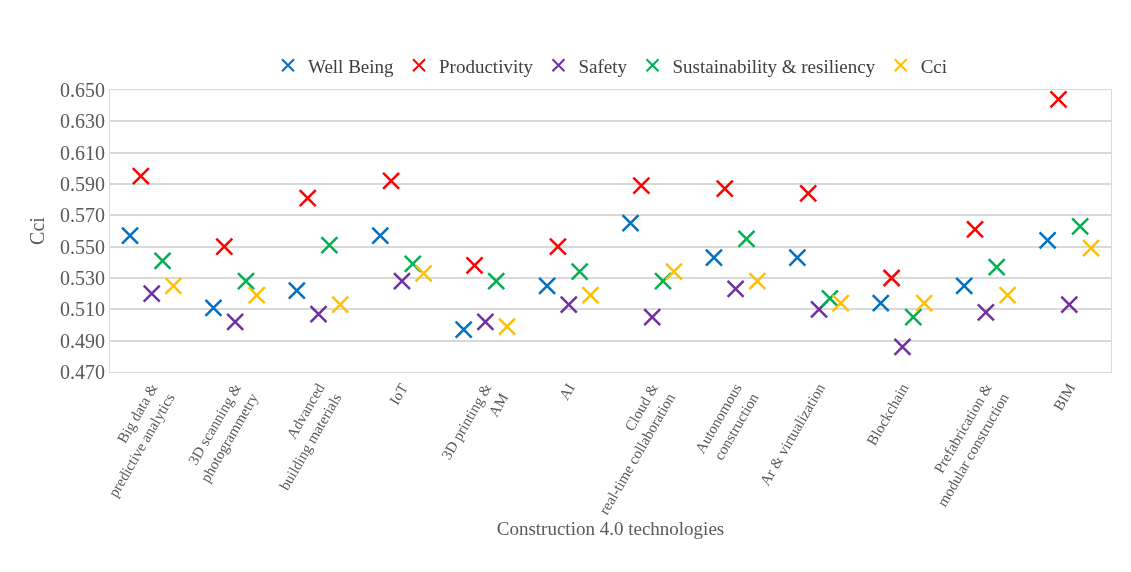 The height and width of the screenshot is (572, 1131). Describe the element at coordinates (82, 340) in the screenshot. I see `y-tick-label: 0.490` at that location.